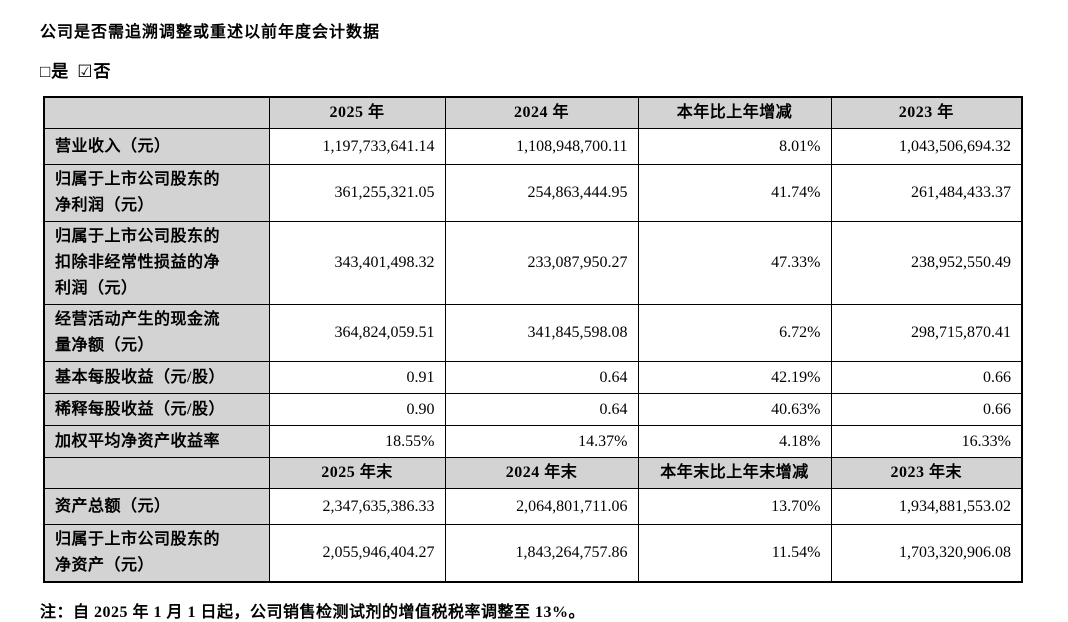 Image resolution: width=1068 pixels, height=622 pixels. What do you see at coordinates (734, 441) in the screenshot?
I see `value-cell: 4.18%` at bounding box center [734, 441].